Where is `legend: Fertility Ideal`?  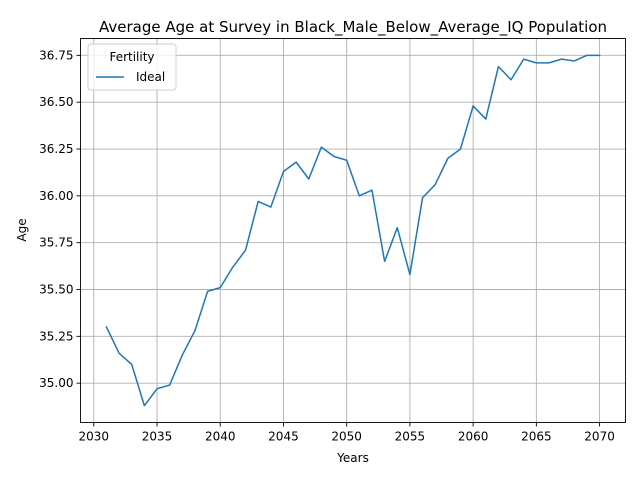 legend: Fertility Ideal is located at coordinates (132, 67).